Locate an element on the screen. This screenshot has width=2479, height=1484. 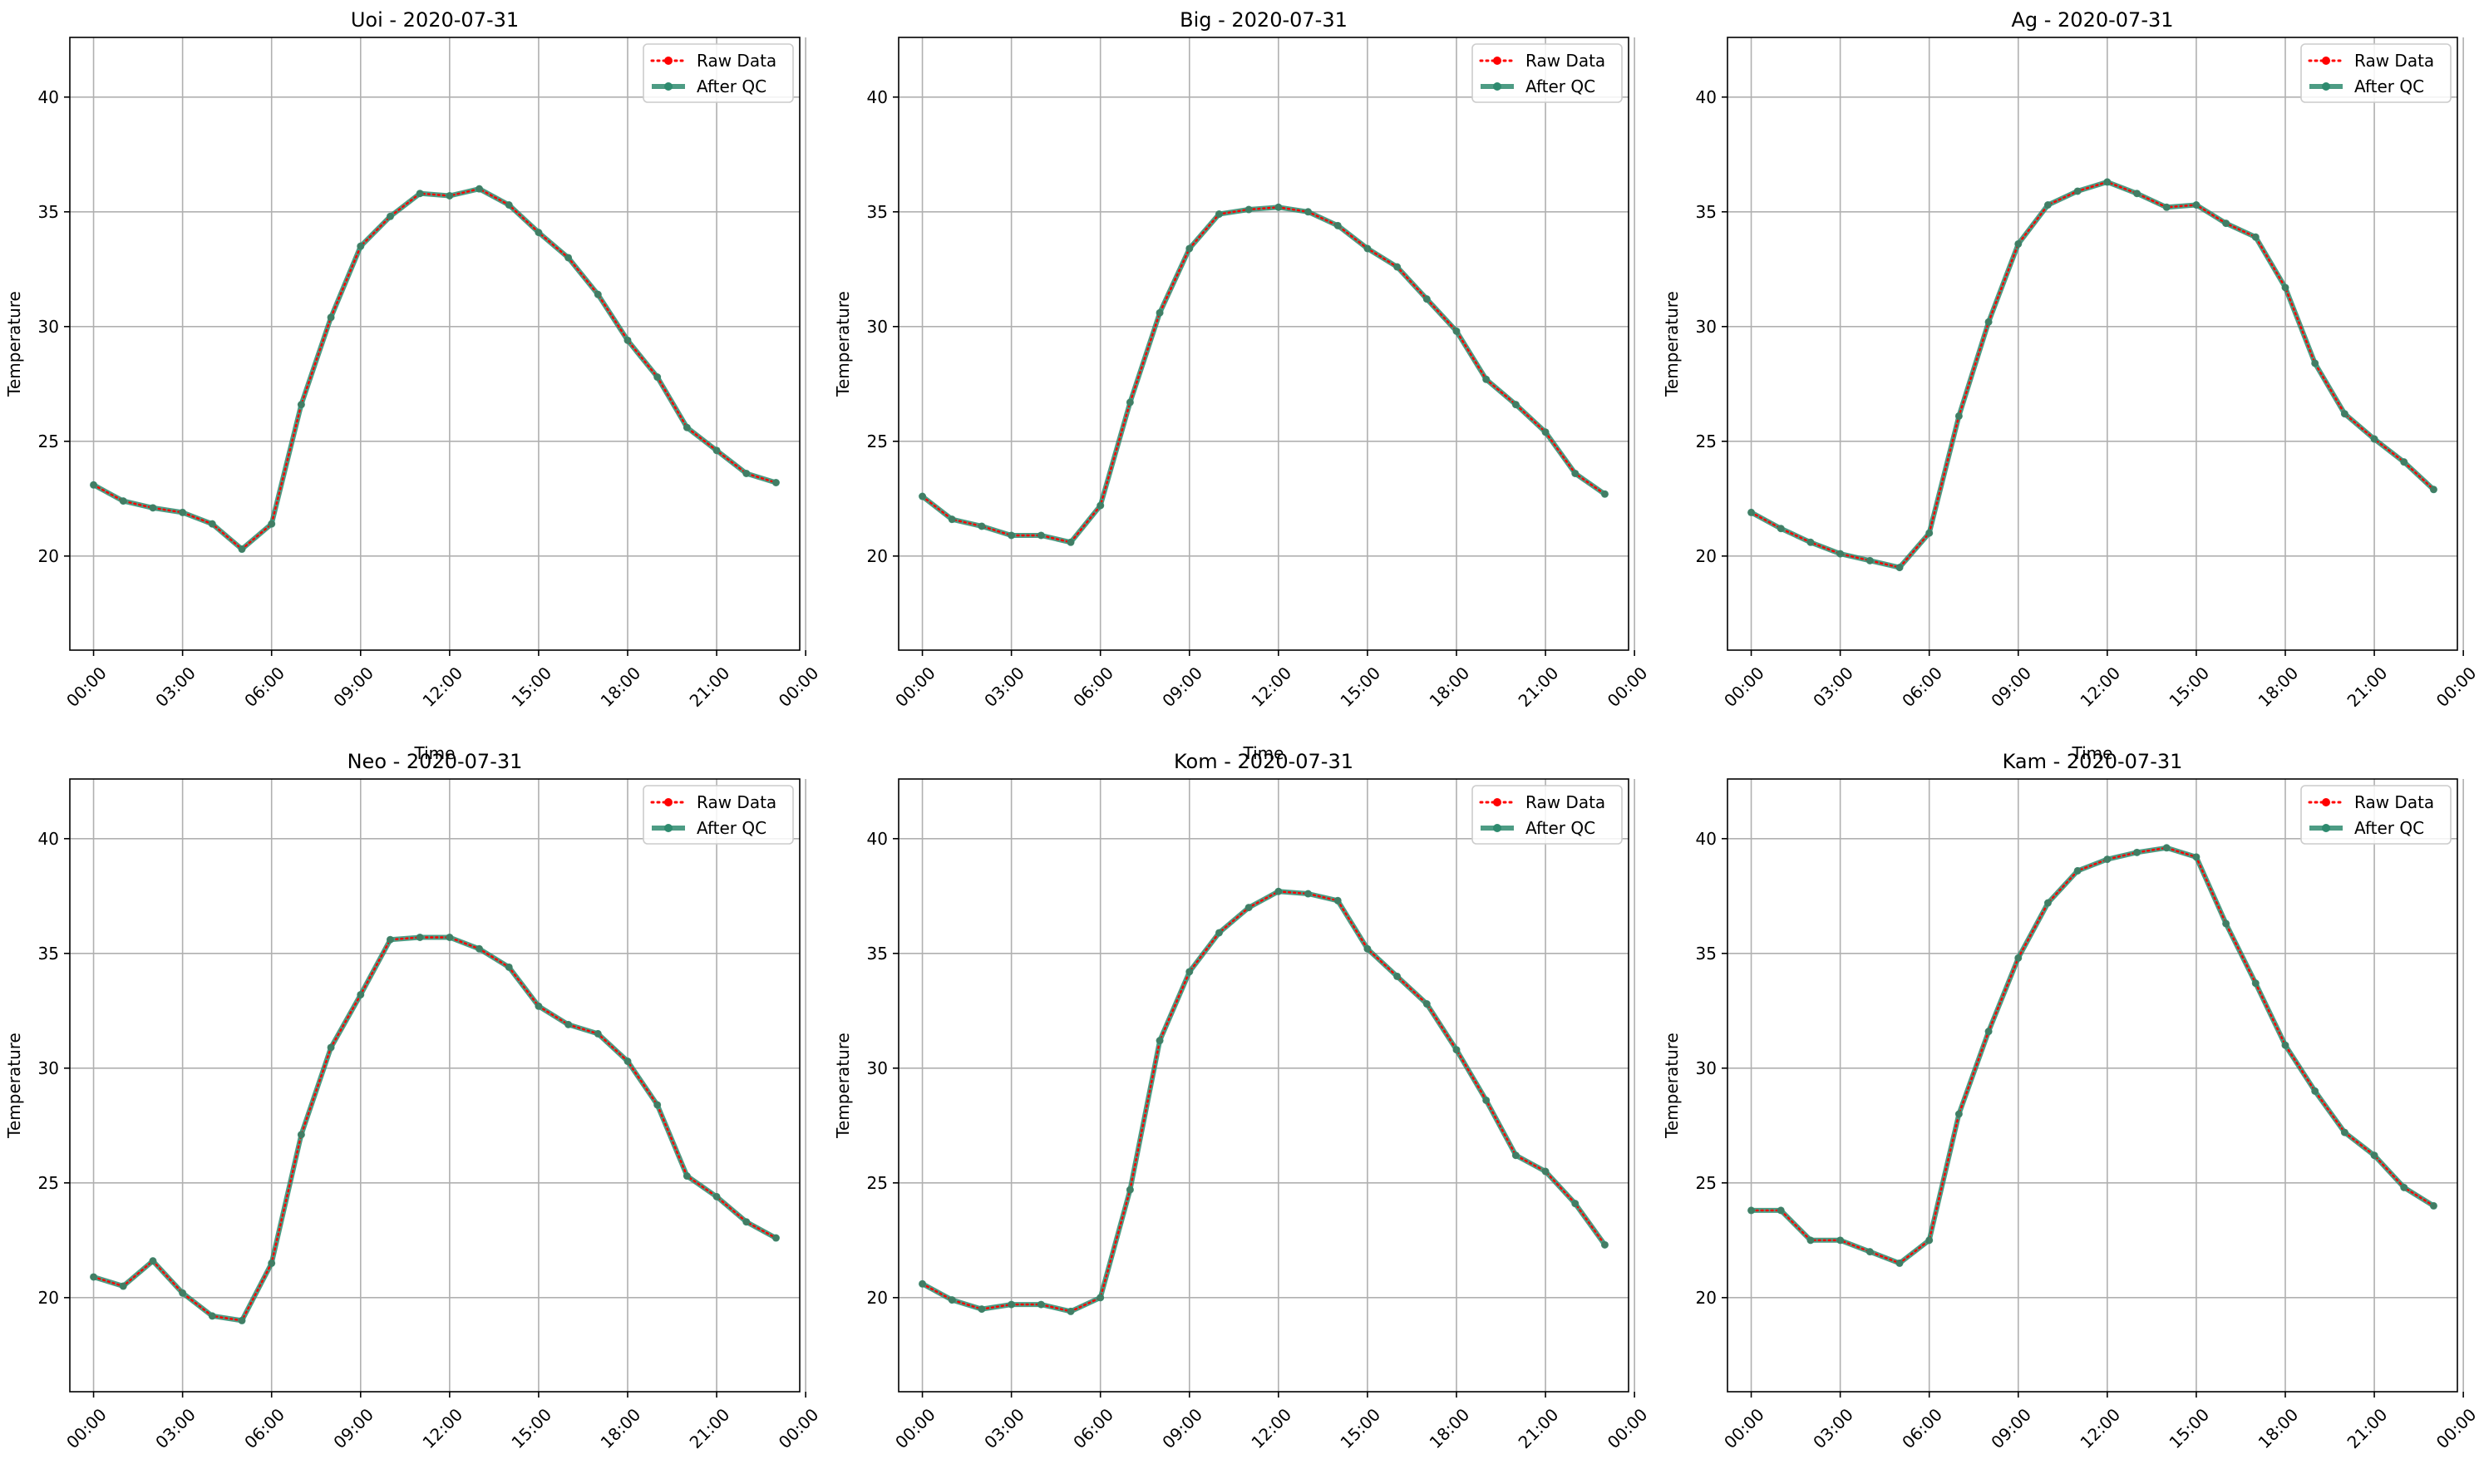
x-tick-label: 18:00 is located at coordinates (1450, 687).